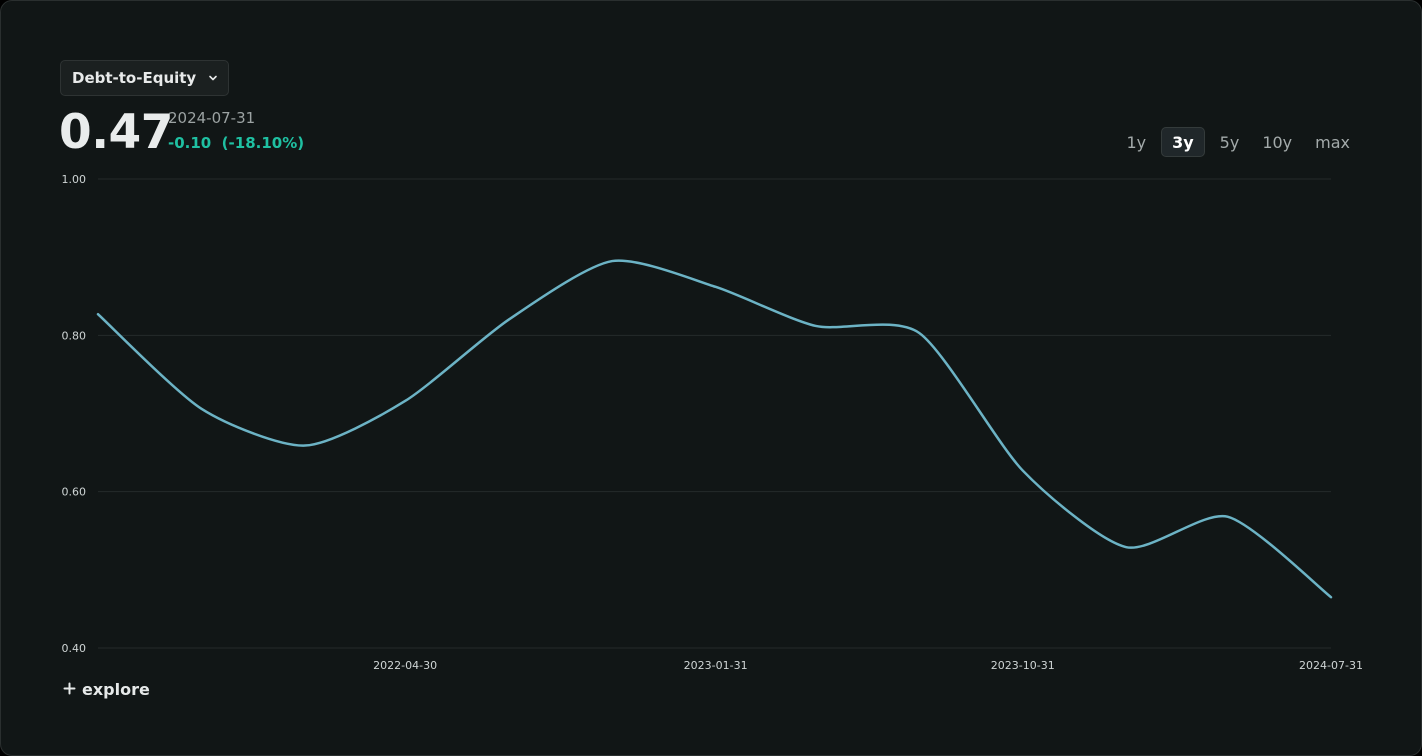 The image size is (1422, 756). I want to click on chevron-down-icon, so click(213, 78).